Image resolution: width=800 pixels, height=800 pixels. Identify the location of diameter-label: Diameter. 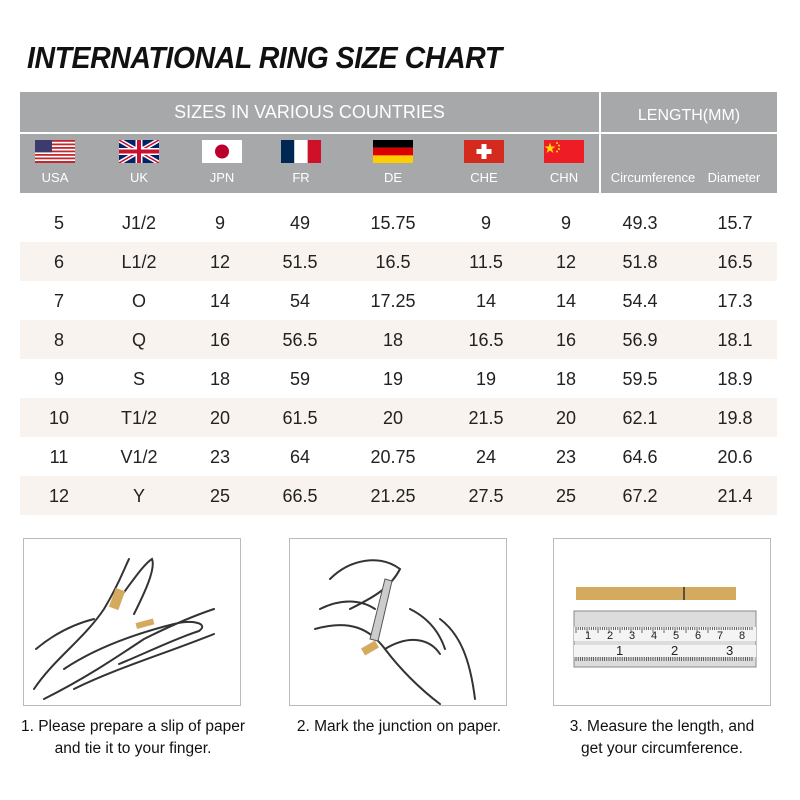
(734, 177).